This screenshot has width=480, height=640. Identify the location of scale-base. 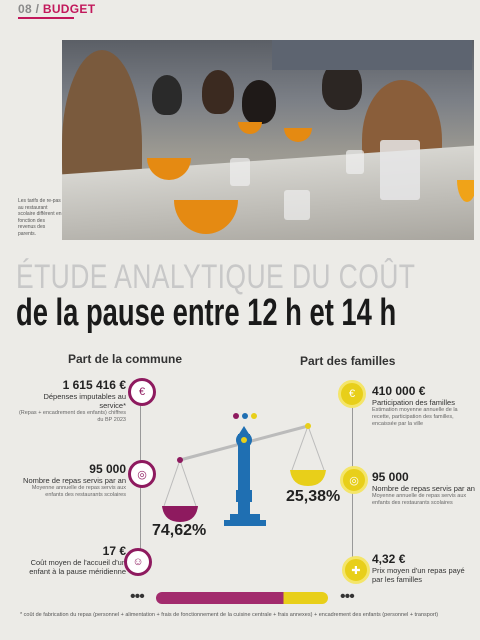
(245, 517).